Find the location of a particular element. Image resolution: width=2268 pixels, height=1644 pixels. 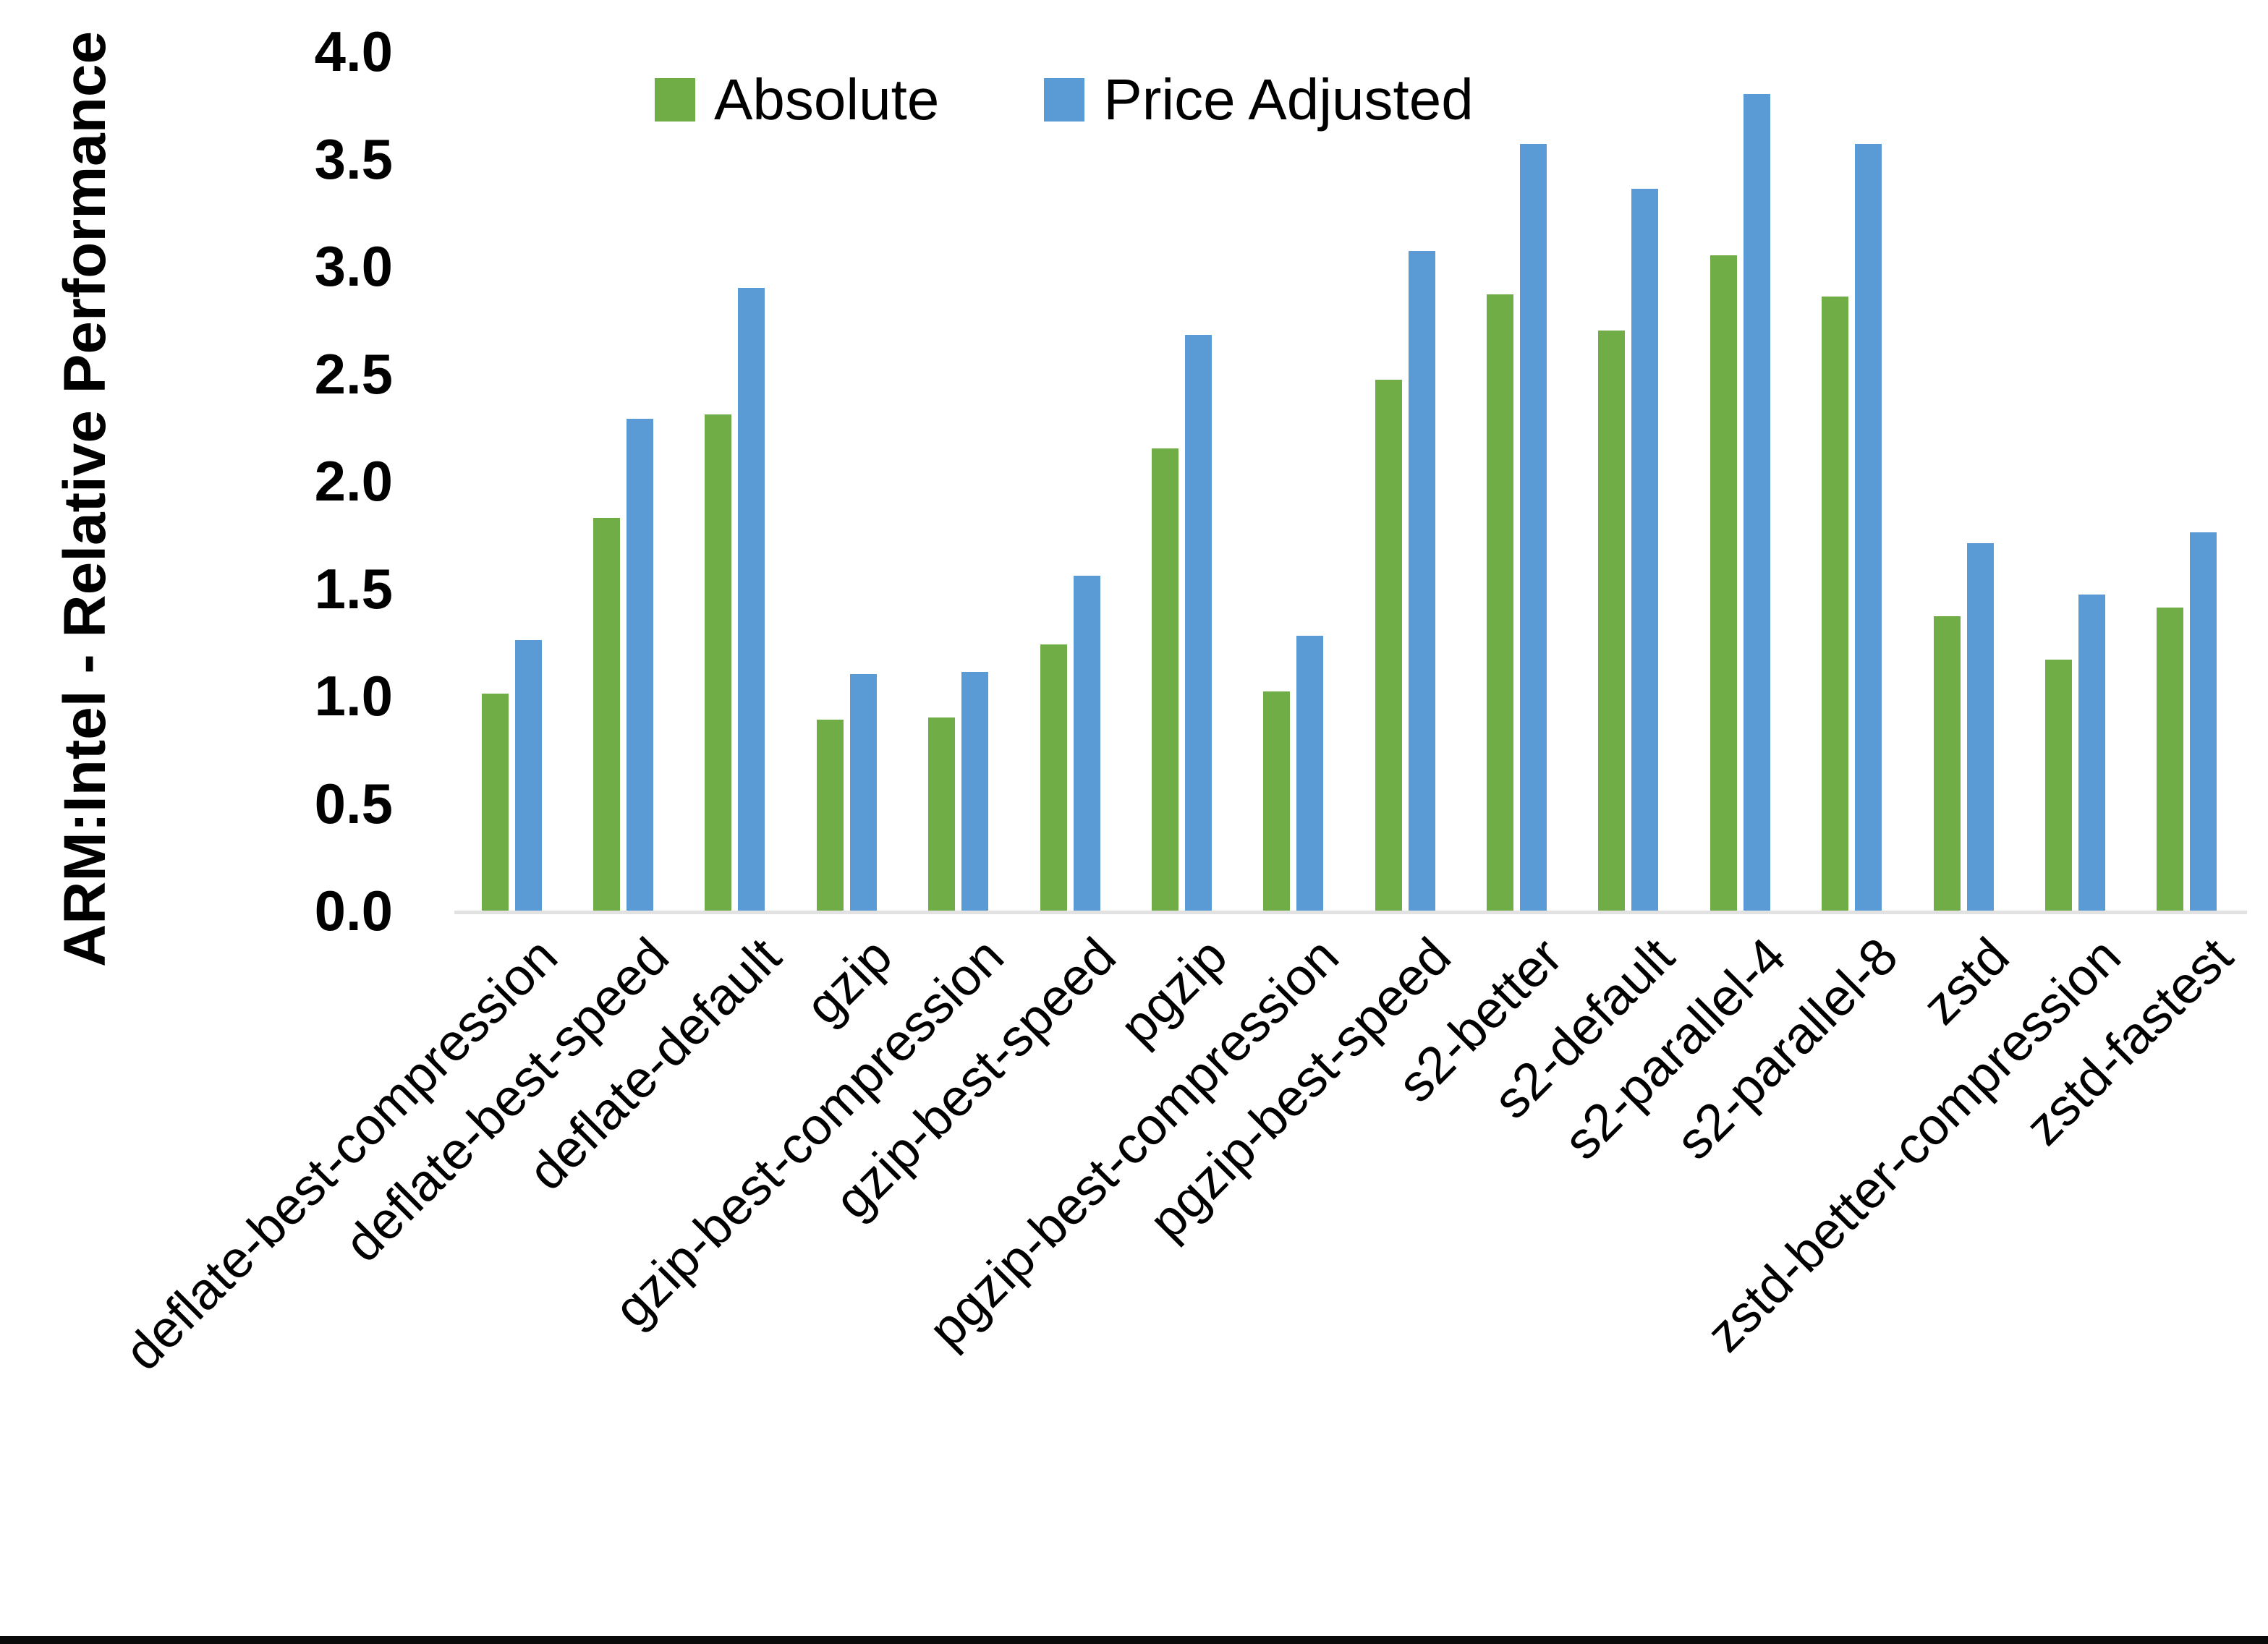

y-axis-tick-label: 2.5 is located at coordinates (353, 373).